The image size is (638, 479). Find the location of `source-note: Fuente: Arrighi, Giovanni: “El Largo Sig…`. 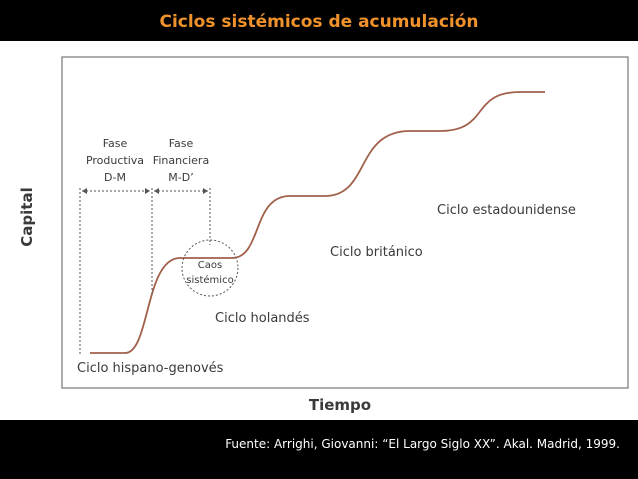

source-note: Fuente: Arrighi, Giovanni: “El Largo Sig… is located at coordinates (422, 444).